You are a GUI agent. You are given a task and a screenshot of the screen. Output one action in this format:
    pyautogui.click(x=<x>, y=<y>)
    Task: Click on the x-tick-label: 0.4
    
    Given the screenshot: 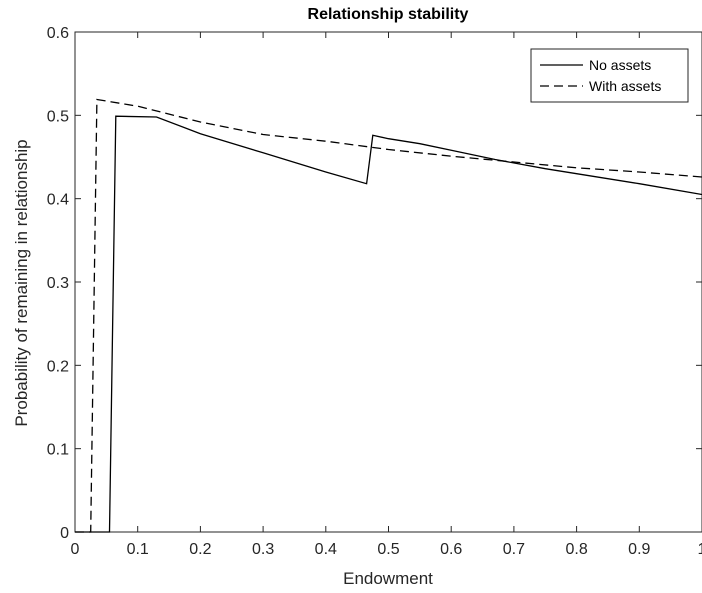 What is the action you would take?
    pyautogui.click(x=326, y=549)
    